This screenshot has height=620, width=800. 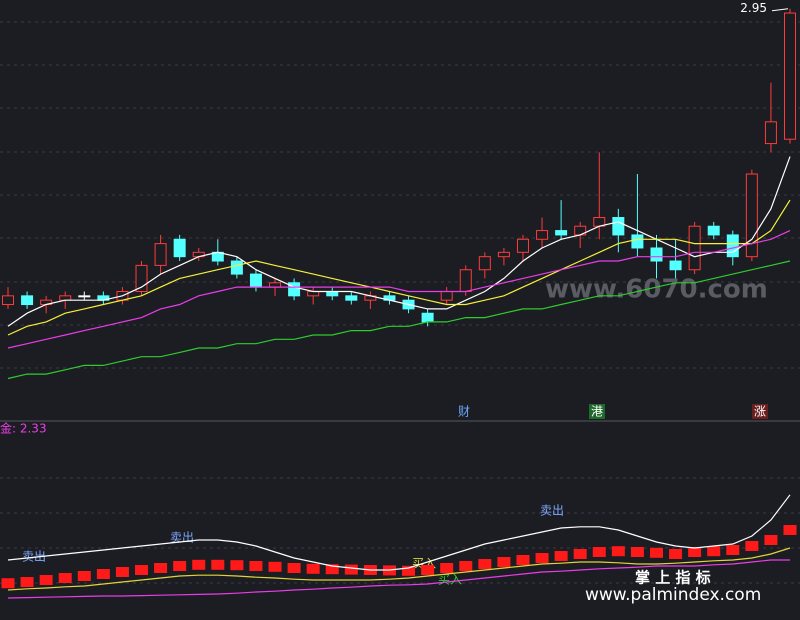 What do you see at coordinates (673, 578) in the screenshot?
I see `watermark: 掌 上 指 标` at bounding box center [673, 578].